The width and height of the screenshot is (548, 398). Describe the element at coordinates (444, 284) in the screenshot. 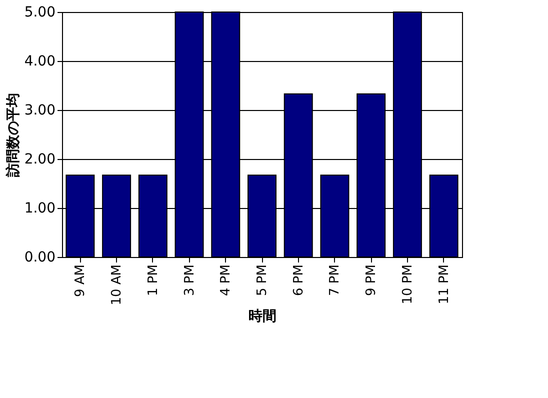

I see `x-tick-label: 11 PM` at that location.